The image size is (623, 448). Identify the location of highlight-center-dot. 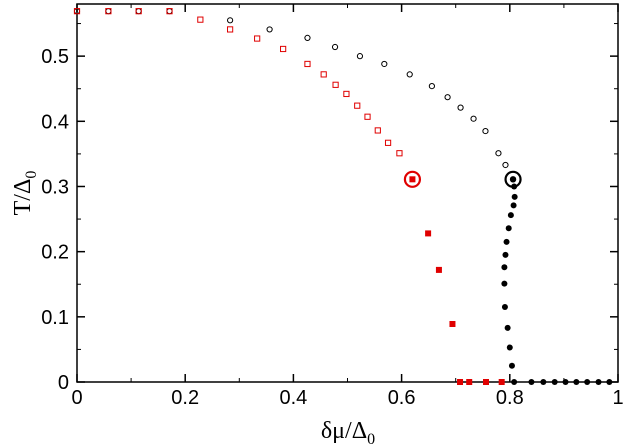
(513, 179).